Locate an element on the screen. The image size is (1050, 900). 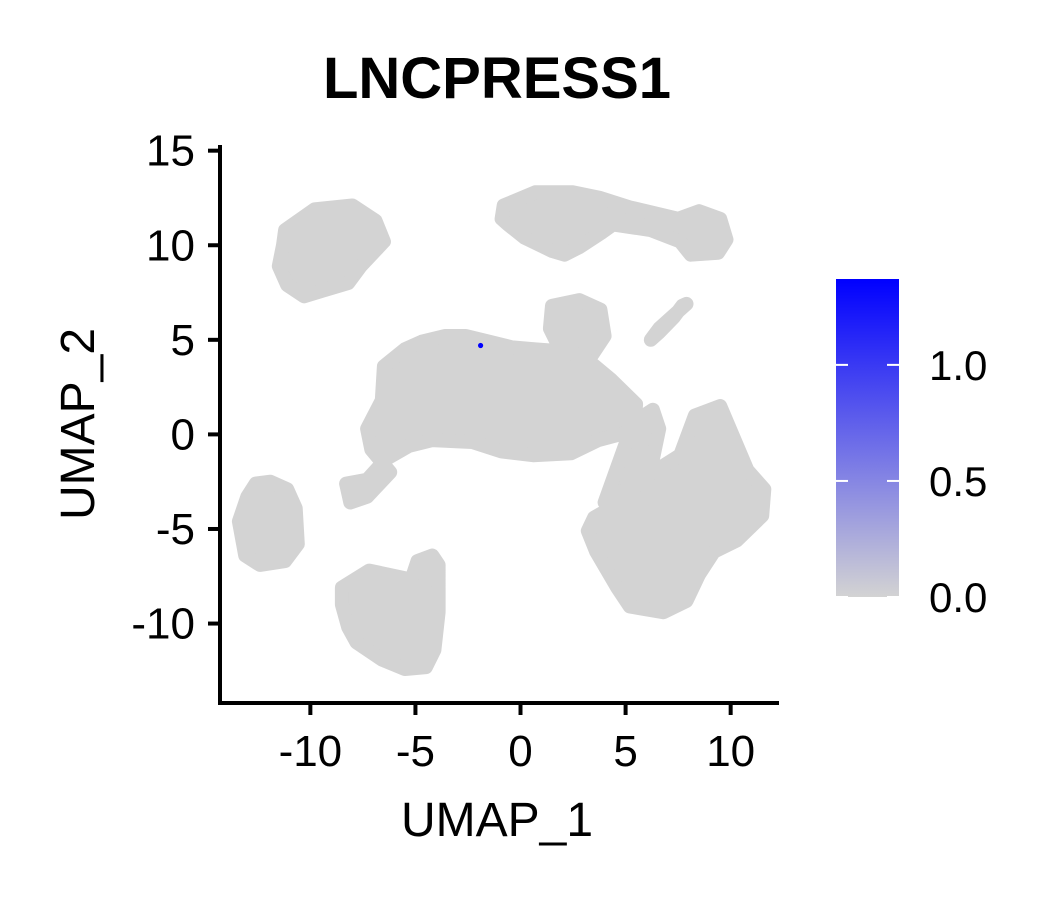
colorbar-tick-label: 0.0 is located at coordinates (958, 597).